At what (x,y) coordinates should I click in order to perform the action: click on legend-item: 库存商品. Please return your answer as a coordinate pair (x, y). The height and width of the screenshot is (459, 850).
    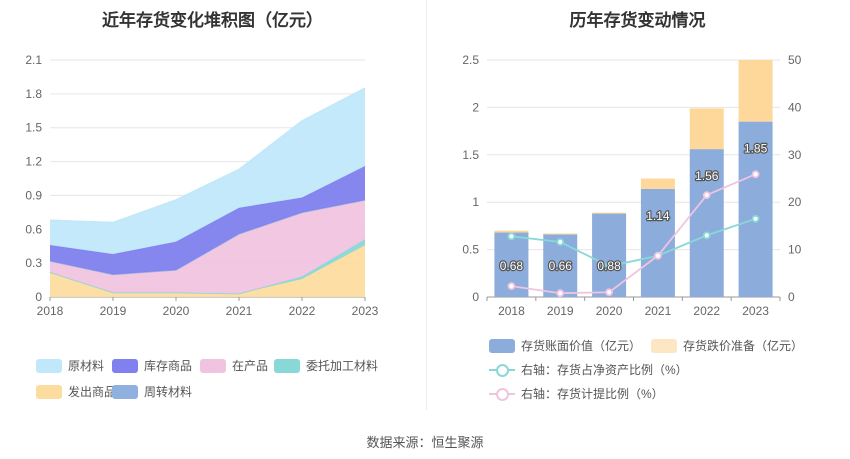
    Looking at the image, I should click on (152, 365).